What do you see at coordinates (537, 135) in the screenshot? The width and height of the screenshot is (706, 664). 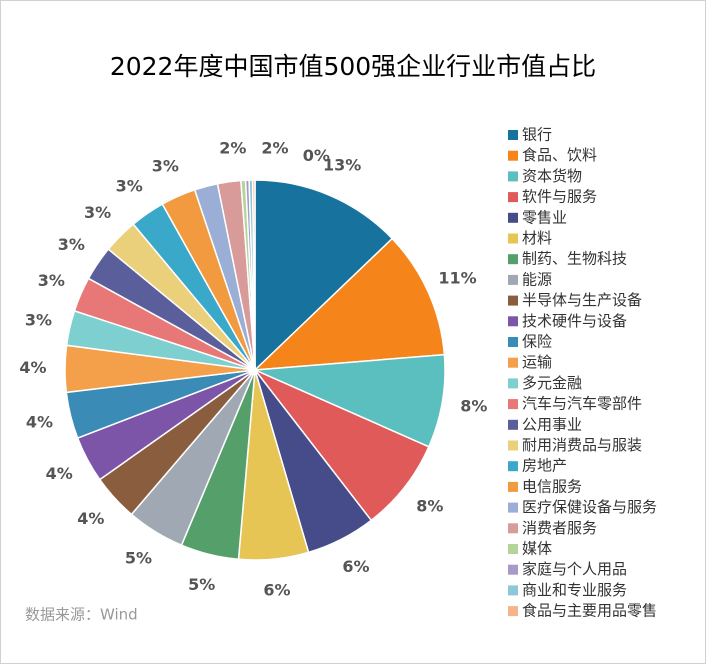 I see `legend-label: 银行` at bounding box center [537, 135].